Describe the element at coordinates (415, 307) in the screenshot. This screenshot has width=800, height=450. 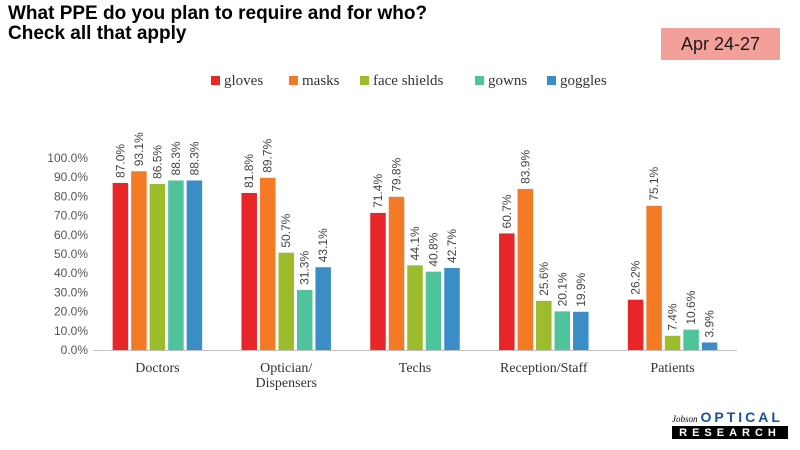
I see `bar-face-shields-techs` at that location.